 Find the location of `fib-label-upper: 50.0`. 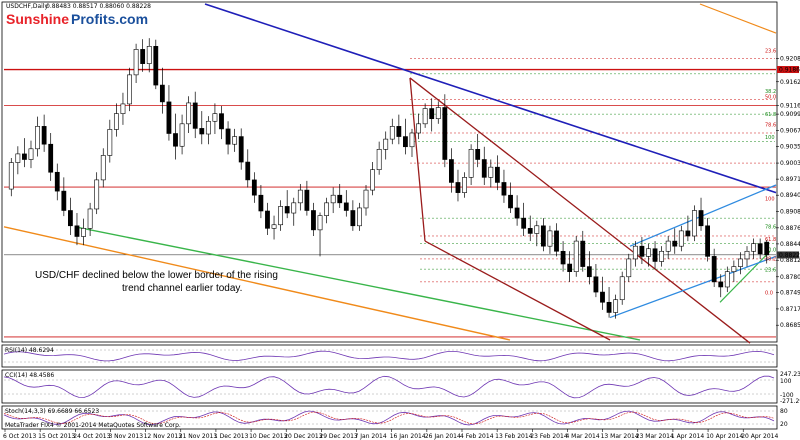

fib-label-upper: 50.0 is located at coordinates (770, 97).